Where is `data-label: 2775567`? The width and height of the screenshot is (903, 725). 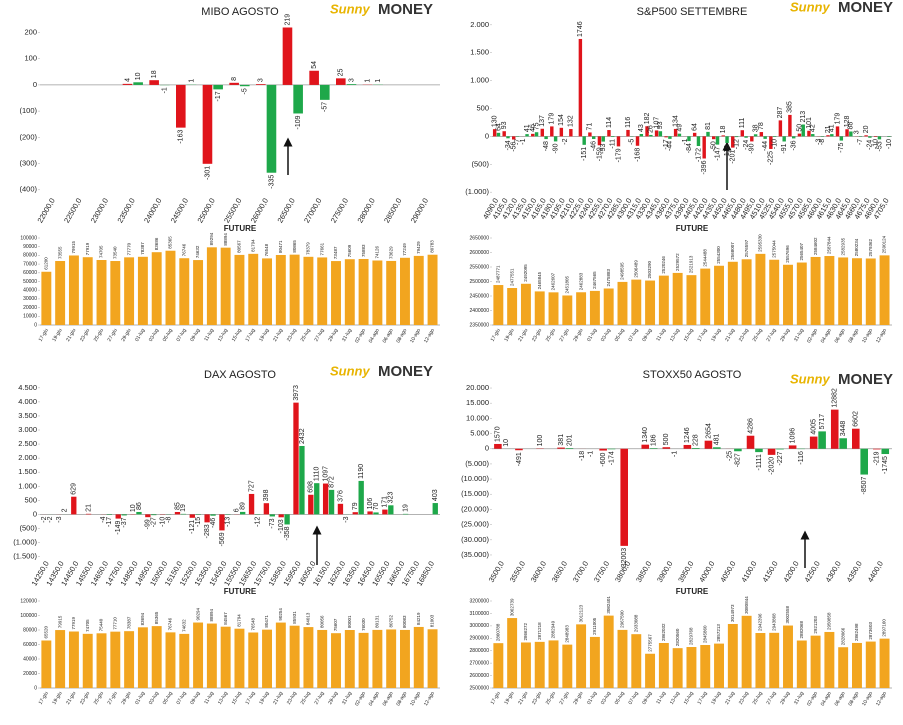 data-label: 2775567 is located at coordinates (649, 643).